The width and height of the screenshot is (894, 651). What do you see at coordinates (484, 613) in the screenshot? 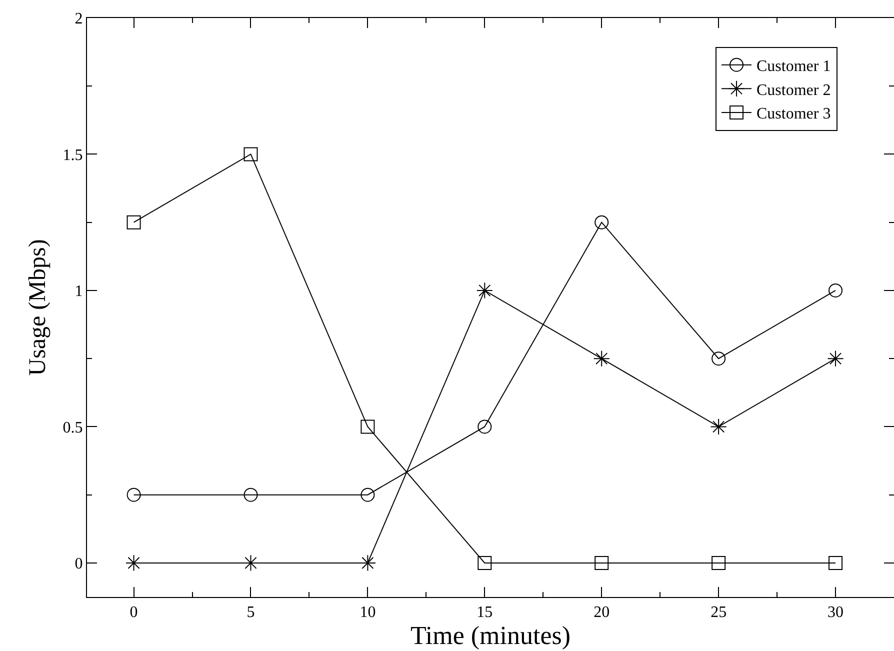
I see `x-tick-label: 15` at bounding box center [484, 613].